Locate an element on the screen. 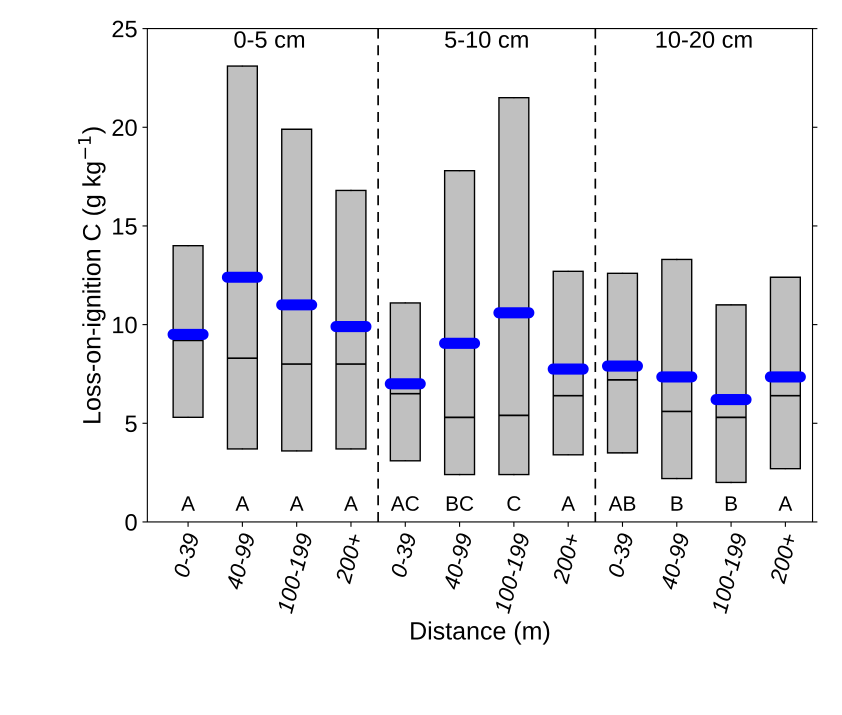 The height and width of the screenshot is (715, 842). y-tick-label: 25 is located at coordinates (124, 29).